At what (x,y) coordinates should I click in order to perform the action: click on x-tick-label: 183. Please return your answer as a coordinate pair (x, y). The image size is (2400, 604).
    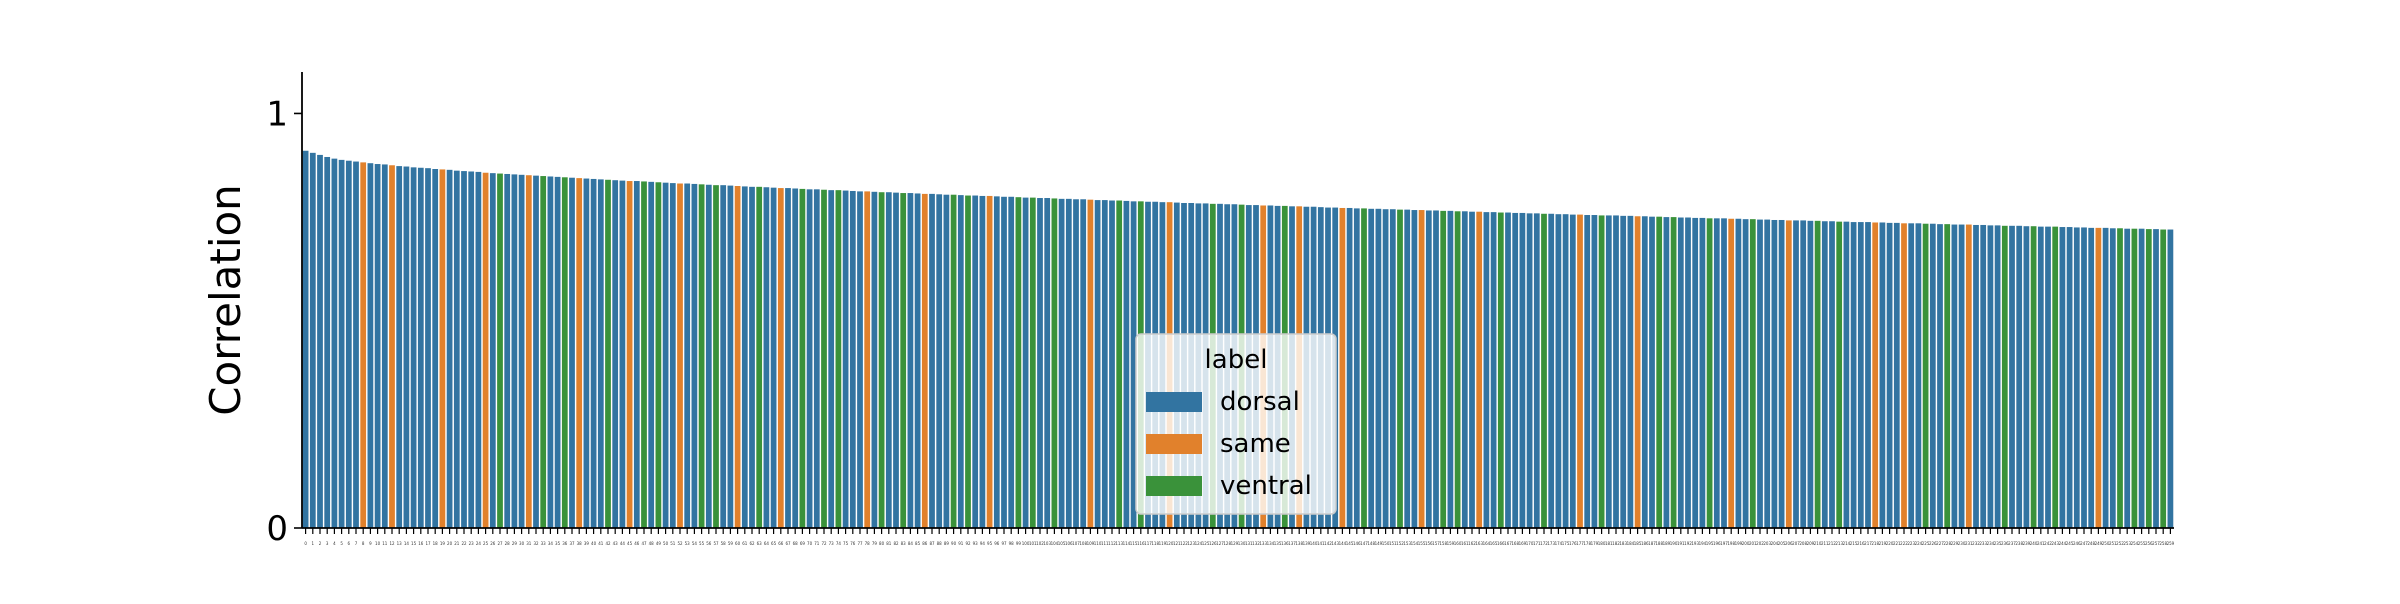
    Looking at the image, I should click on (1623, 543).